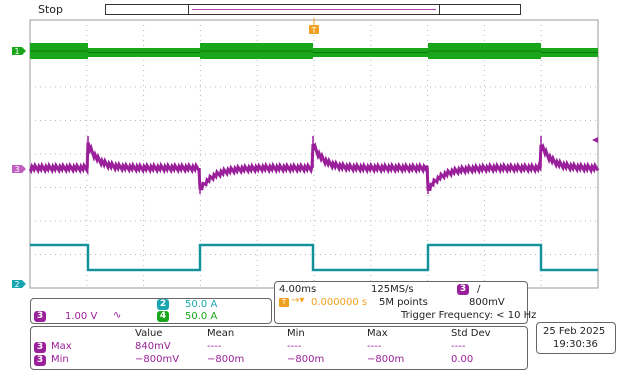 This screenshot has height=372, width=619. I want to click on trigger-level-marker, so click(595, 140).